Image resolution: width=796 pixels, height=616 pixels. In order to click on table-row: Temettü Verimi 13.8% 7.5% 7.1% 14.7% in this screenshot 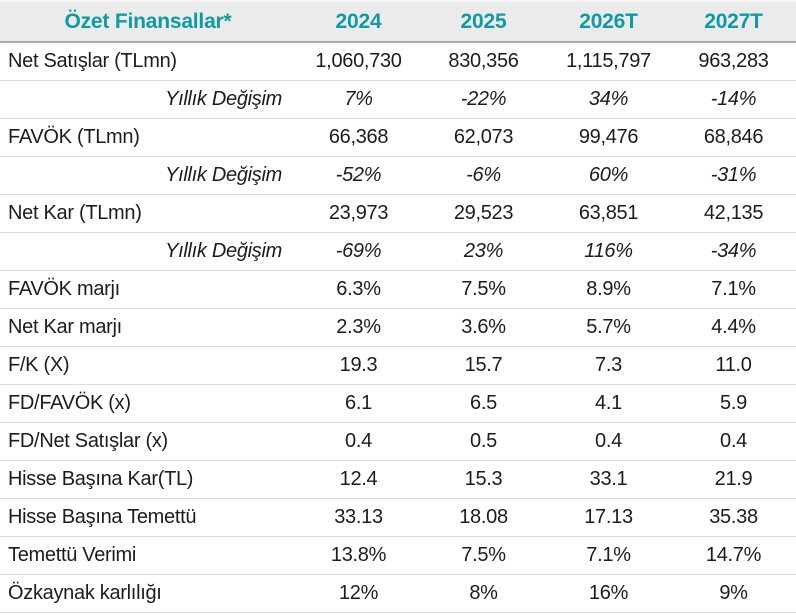, I will do `click(398, 555)`.